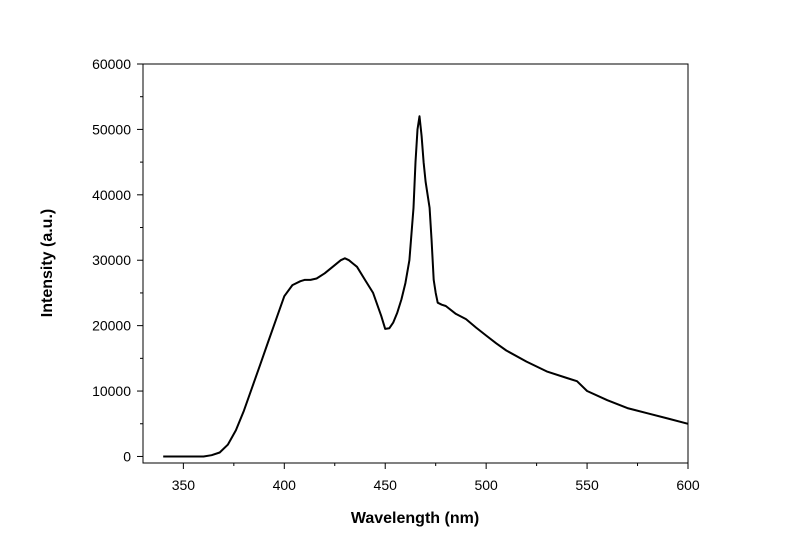 The height and width of the screenshot is (556, 800). What do you see at coordinates (111, 64) in the screenshot?
I see `y-tick-label: 60000` at bounding box center [111, 64].